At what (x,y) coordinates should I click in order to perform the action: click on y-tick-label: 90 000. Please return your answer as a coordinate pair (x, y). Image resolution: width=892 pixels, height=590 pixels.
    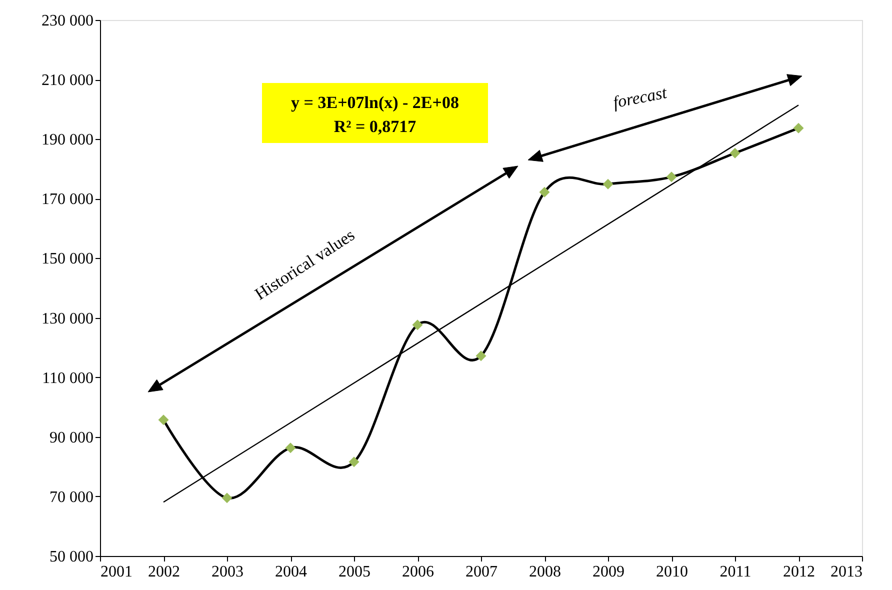
    Looking at the image, I should click on (72, 437).